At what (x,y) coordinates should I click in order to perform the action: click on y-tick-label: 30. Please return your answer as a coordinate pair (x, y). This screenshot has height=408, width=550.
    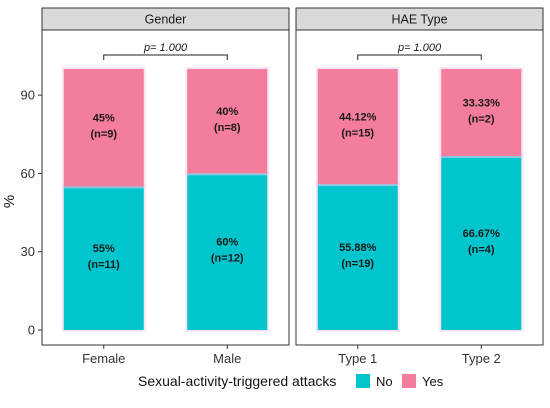
    Looking at the image, I should click on (28, 251).